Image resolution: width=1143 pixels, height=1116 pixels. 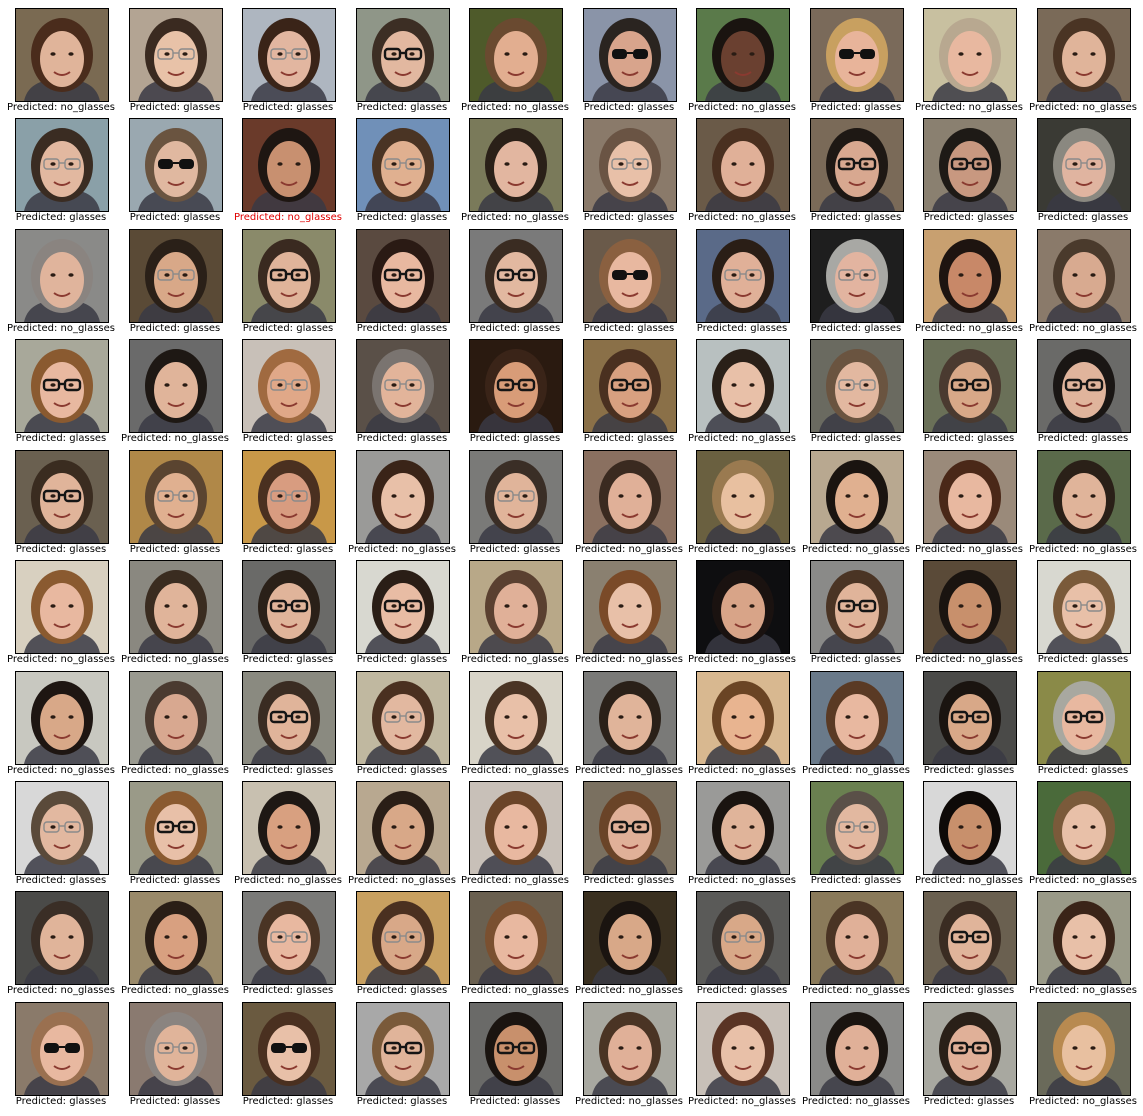 I want to click on sunglasses-lens-left, so click(x=165, y=164).